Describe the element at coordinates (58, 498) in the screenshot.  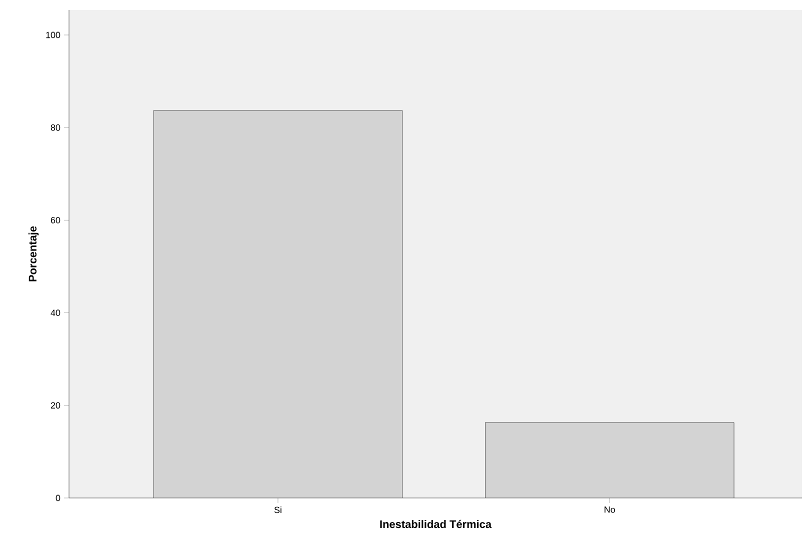
I see `y-tick-label: 0` at that location.